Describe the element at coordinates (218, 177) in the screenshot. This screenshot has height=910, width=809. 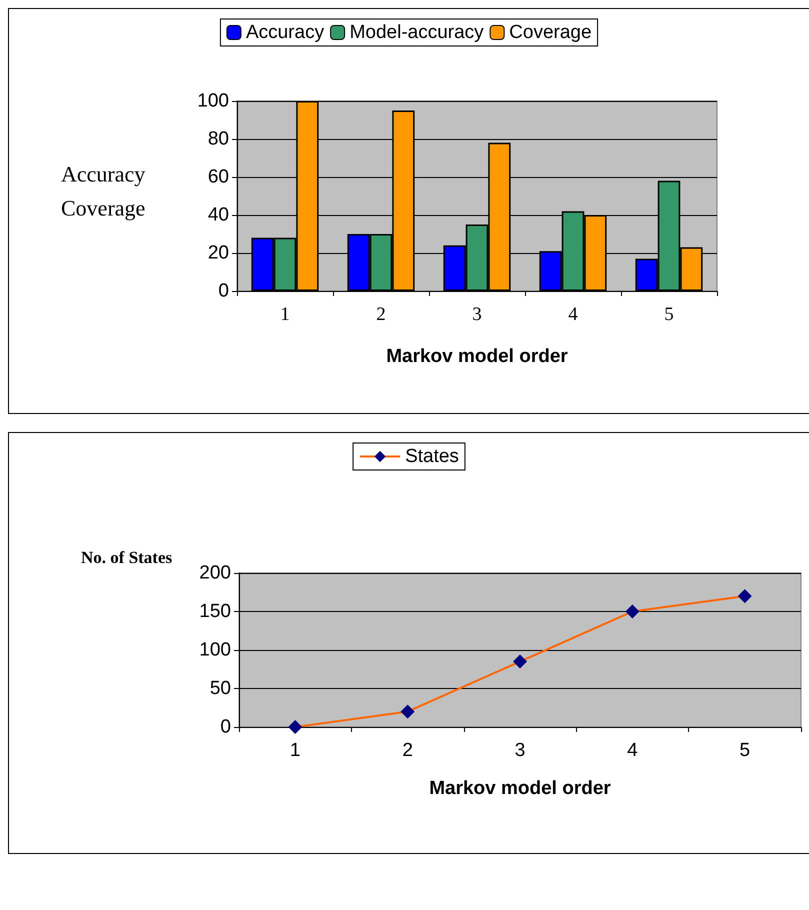
I see `y-tick-label: 60` at that location.